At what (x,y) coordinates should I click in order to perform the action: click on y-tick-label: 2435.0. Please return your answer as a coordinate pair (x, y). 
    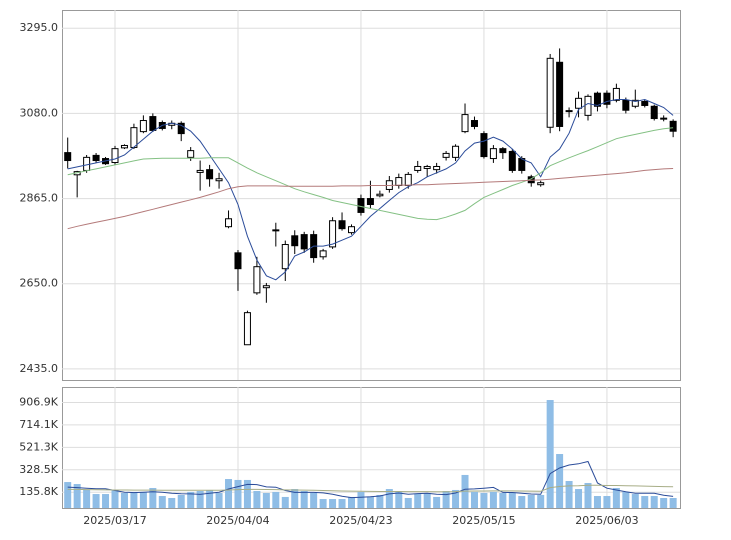
    Looking at the image, I should click on (39, 368).